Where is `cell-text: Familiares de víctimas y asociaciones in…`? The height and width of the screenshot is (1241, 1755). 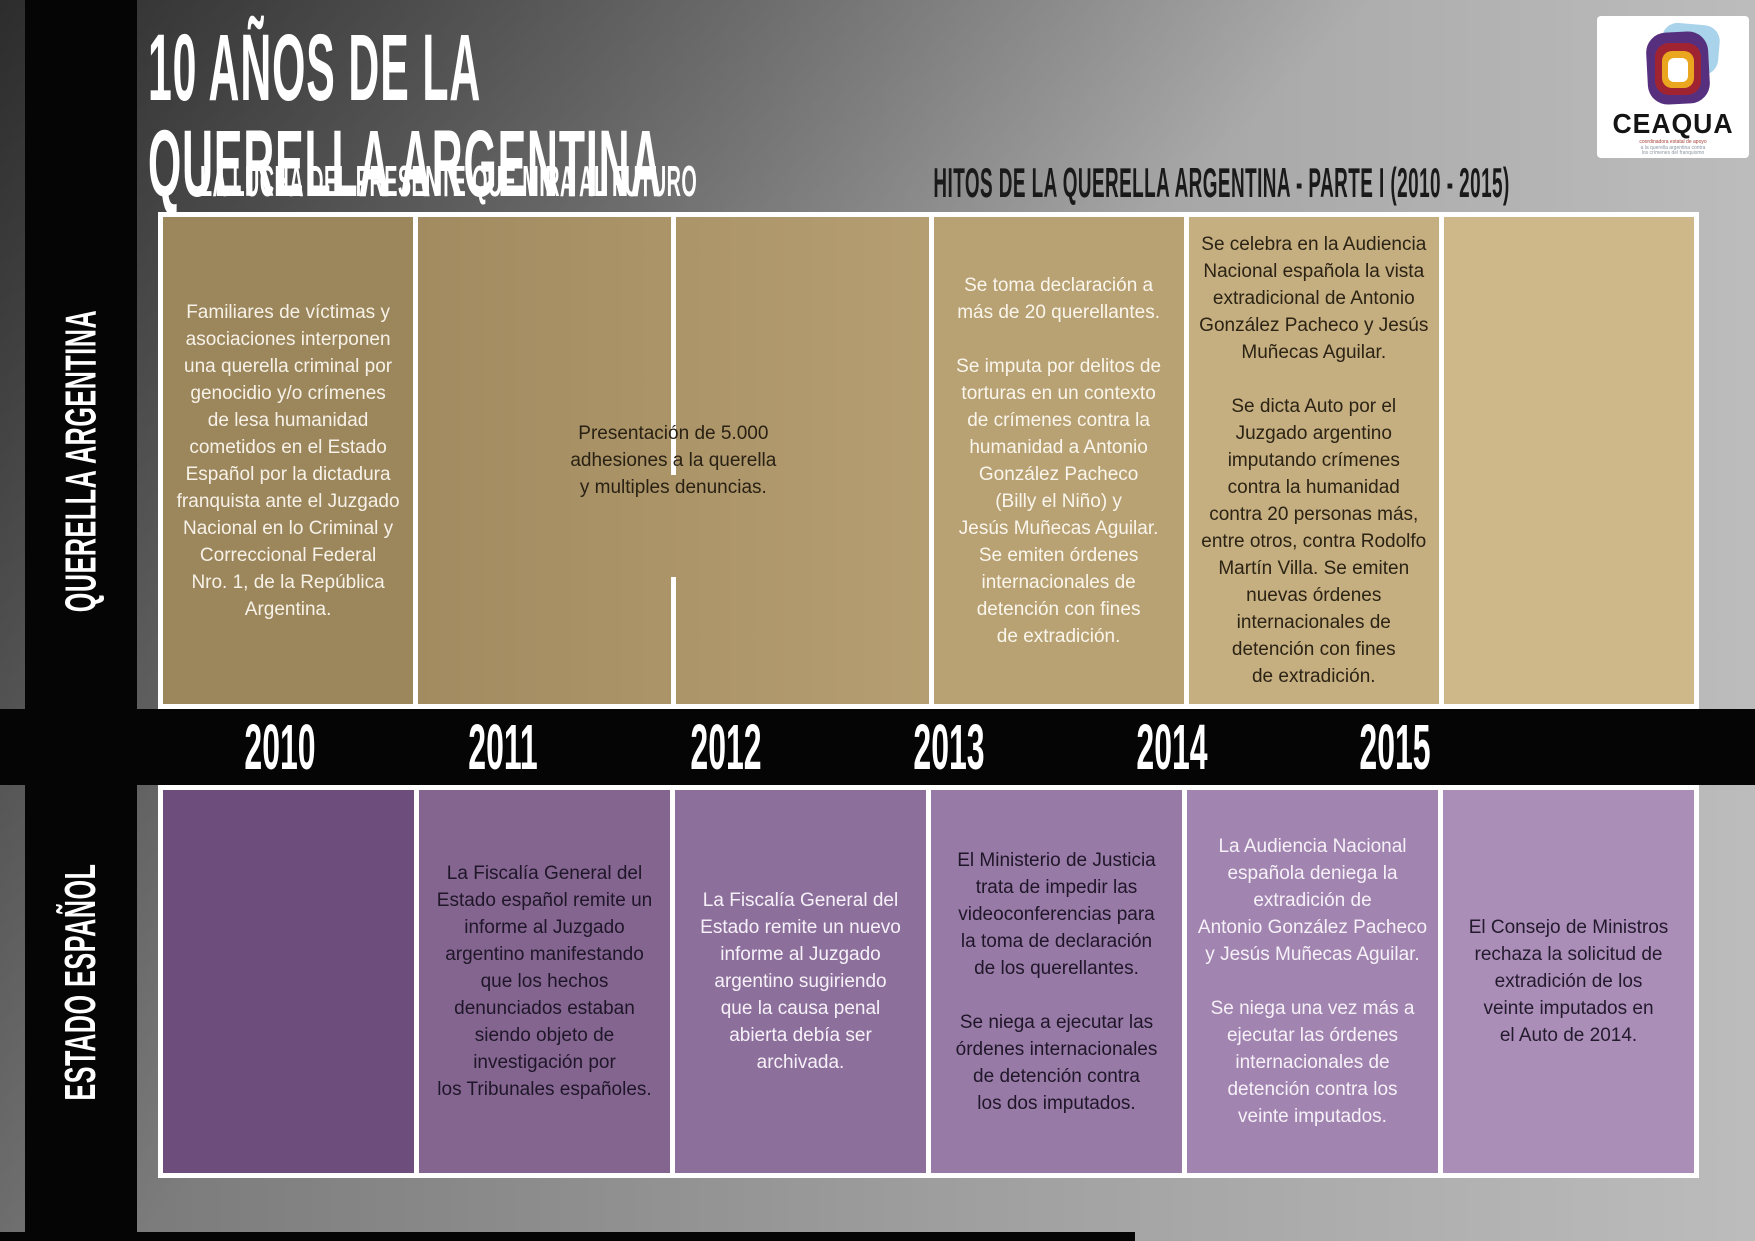 cell-text: Familiares de víctimas y asociaciones in… is located at coordinates (288, 460).